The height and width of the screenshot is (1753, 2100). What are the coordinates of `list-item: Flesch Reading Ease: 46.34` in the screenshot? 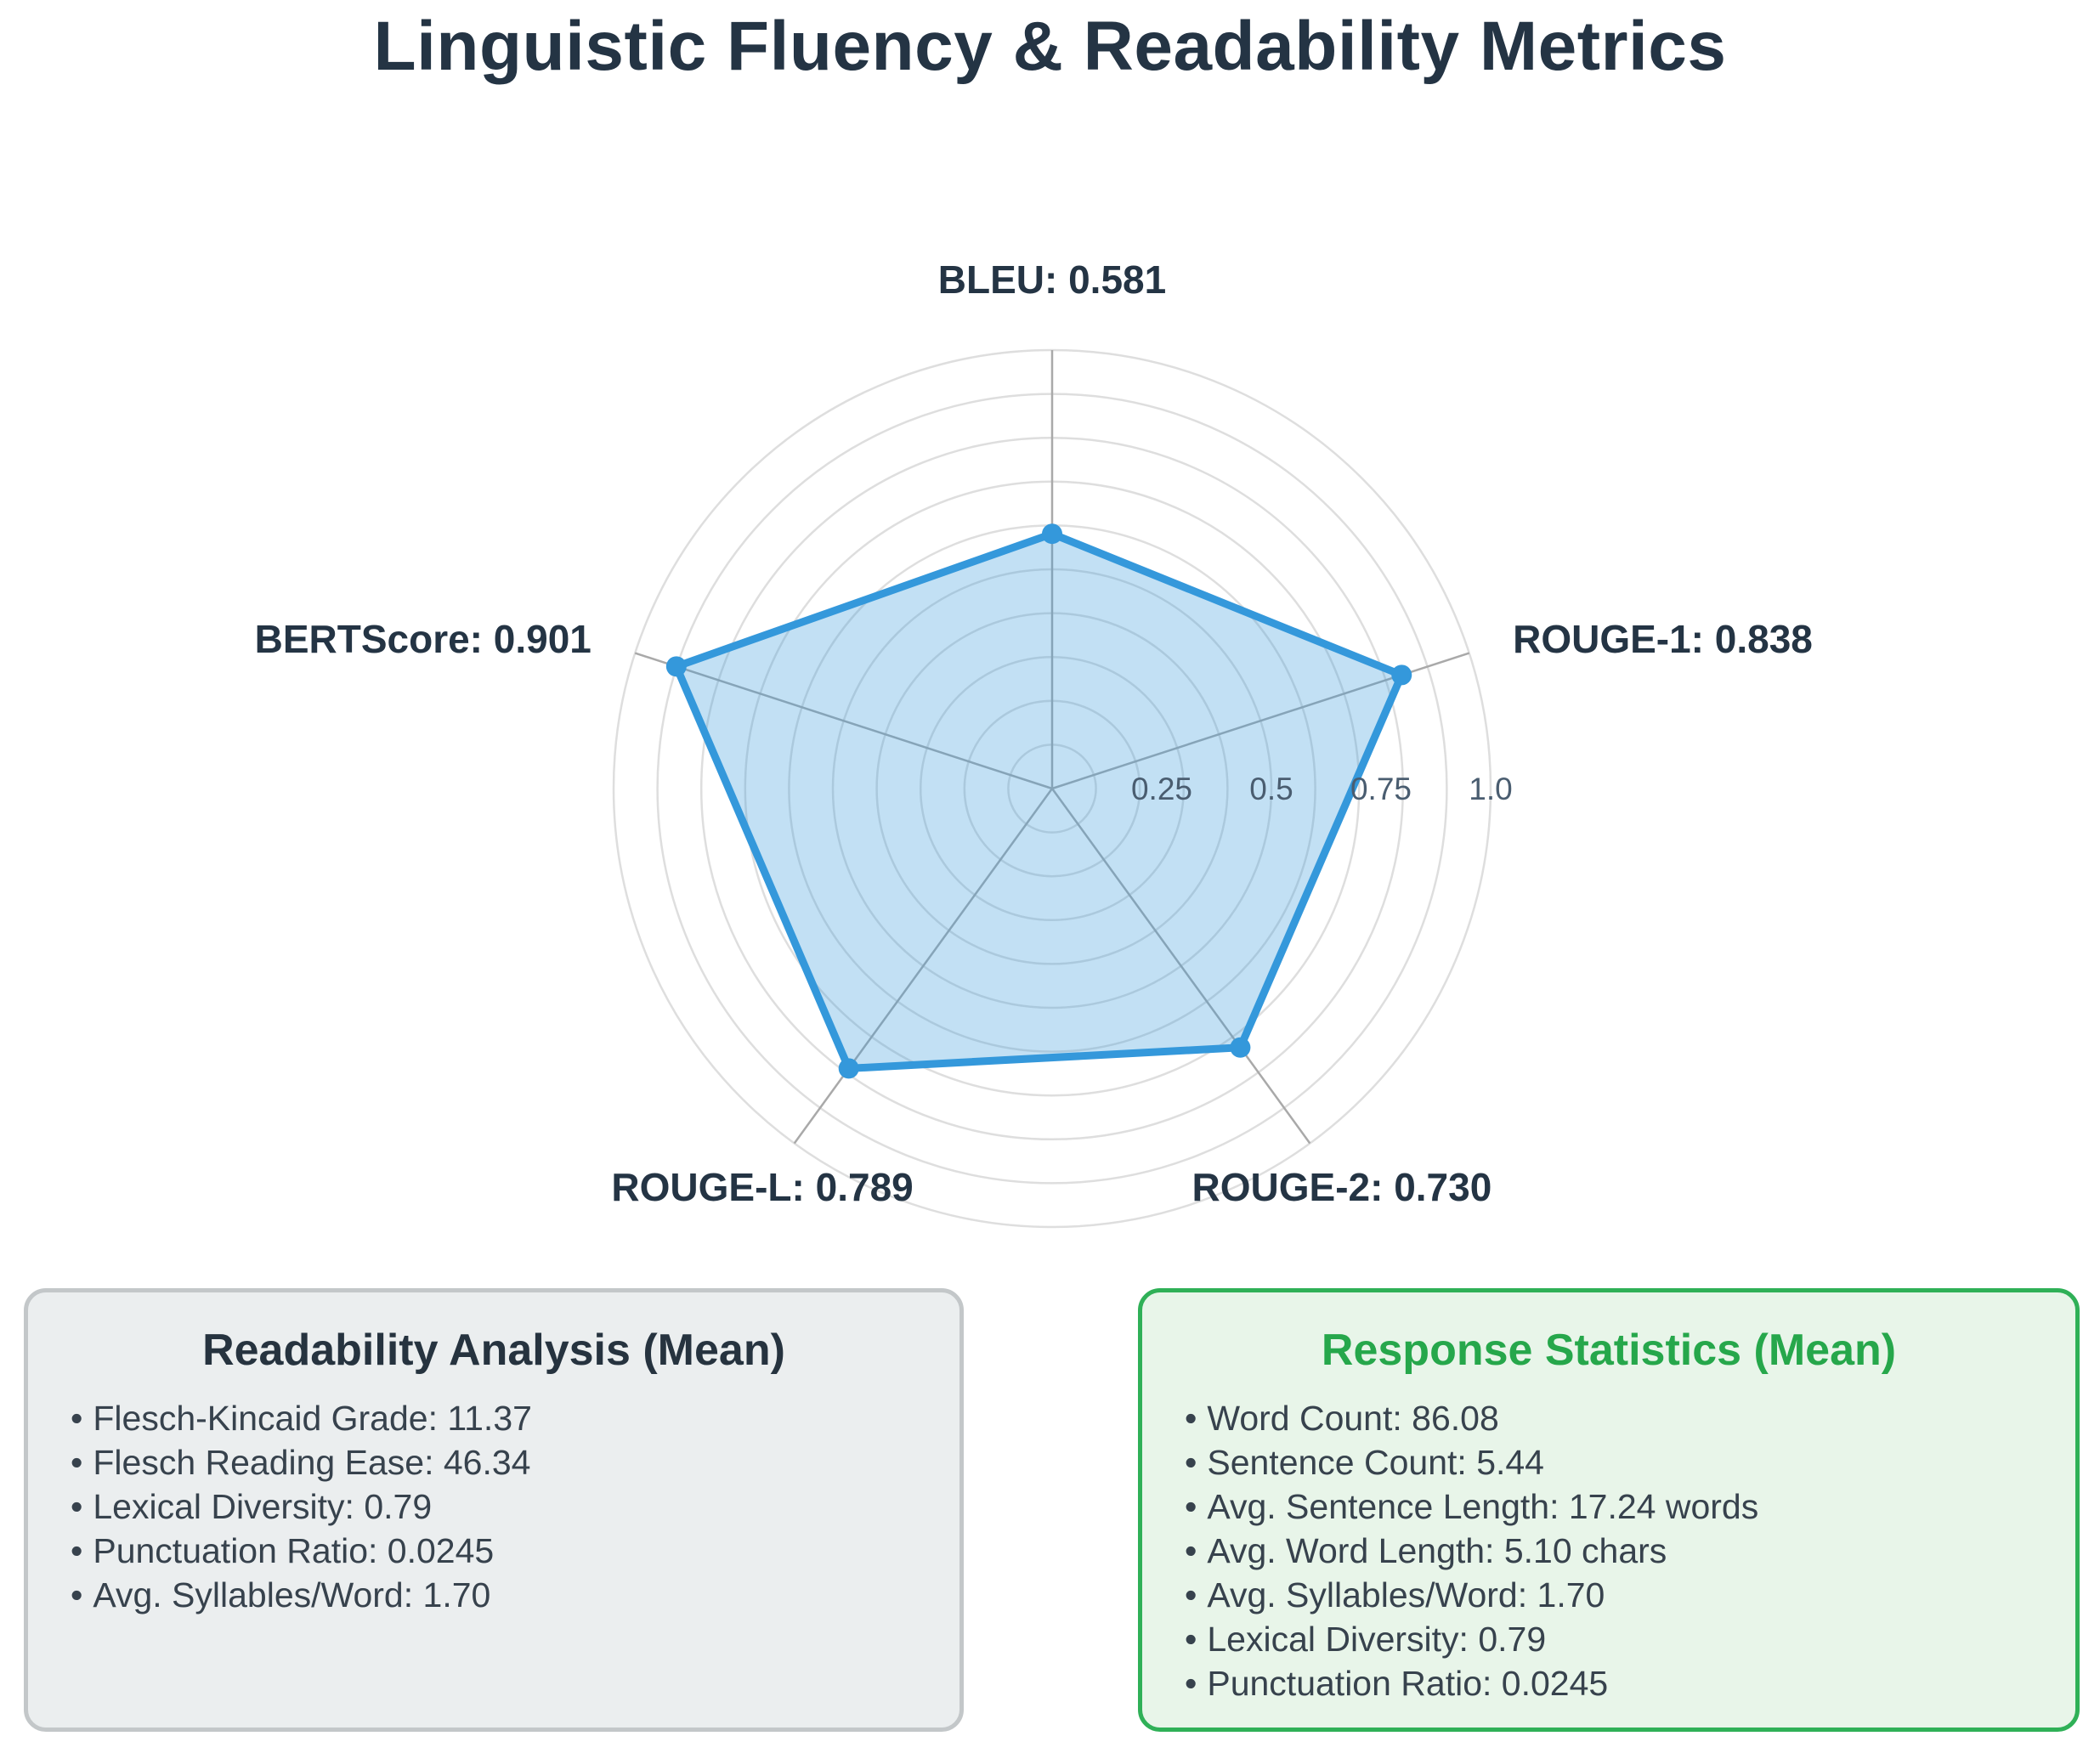 It's located at (494, 1462).